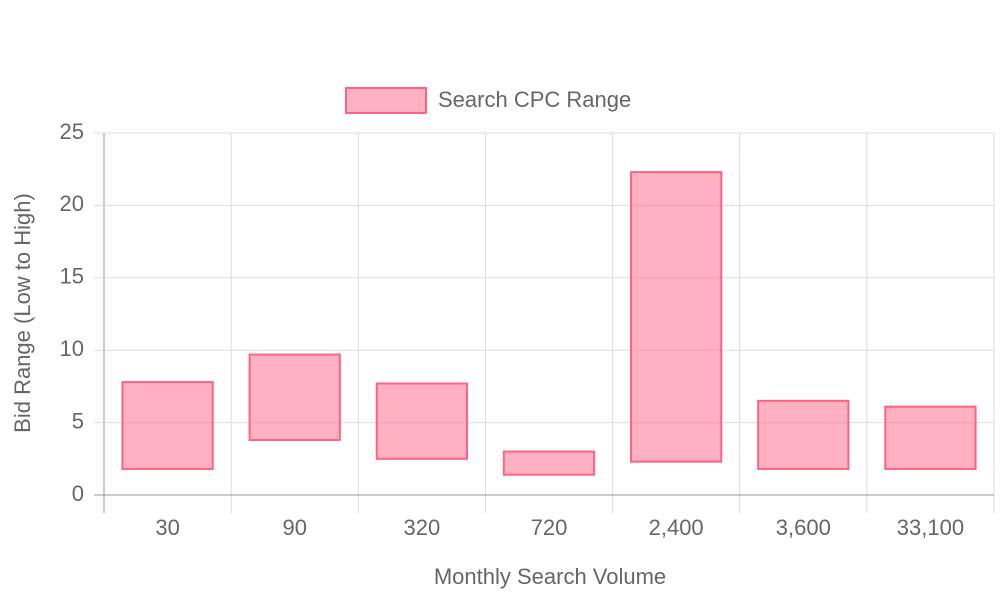 The width and height of the screenshot is (1000, 600). I want to click on legend-label: Search CPC Range, so click(534, 99).